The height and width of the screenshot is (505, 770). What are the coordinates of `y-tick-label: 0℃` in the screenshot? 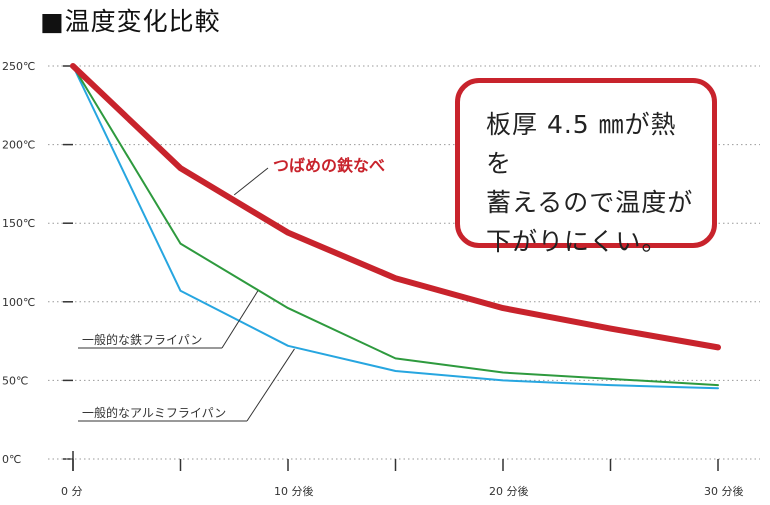 It's located at (11, 459).